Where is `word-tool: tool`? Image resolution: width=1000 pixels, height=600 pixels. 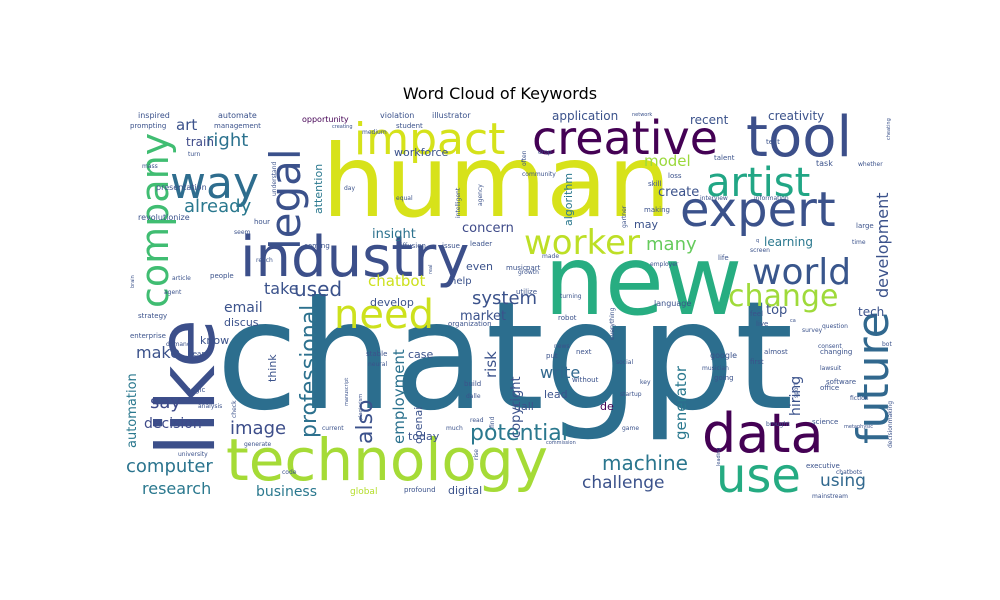
word-tool: tool is located at coordinates (799, 139).